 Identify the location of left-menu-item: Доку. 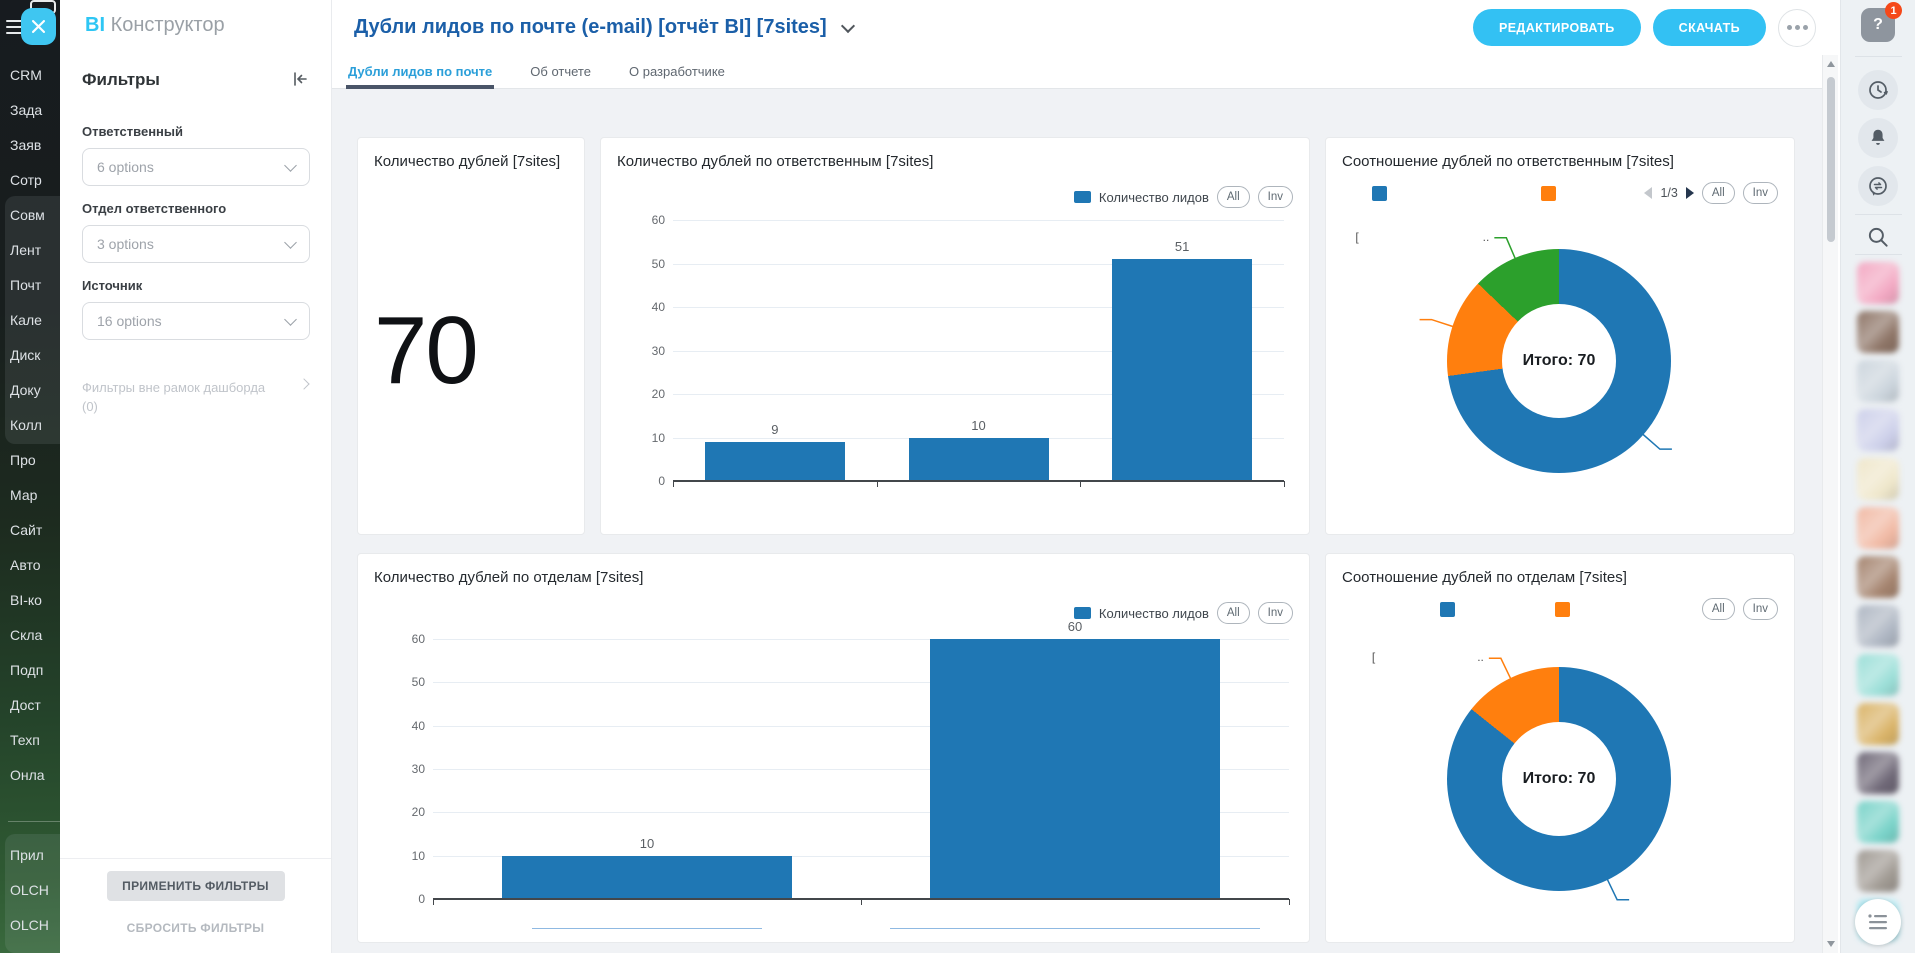
(25, 390).